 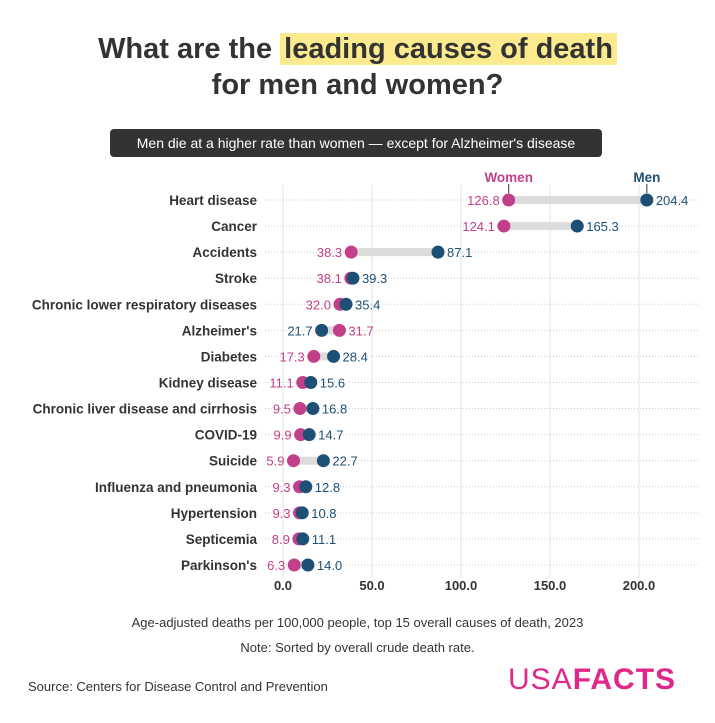 What do you see at coordinates (550, 585) in the screenshot?
I see `x-tick-label: 150.0` at bounding box center [550, 585].